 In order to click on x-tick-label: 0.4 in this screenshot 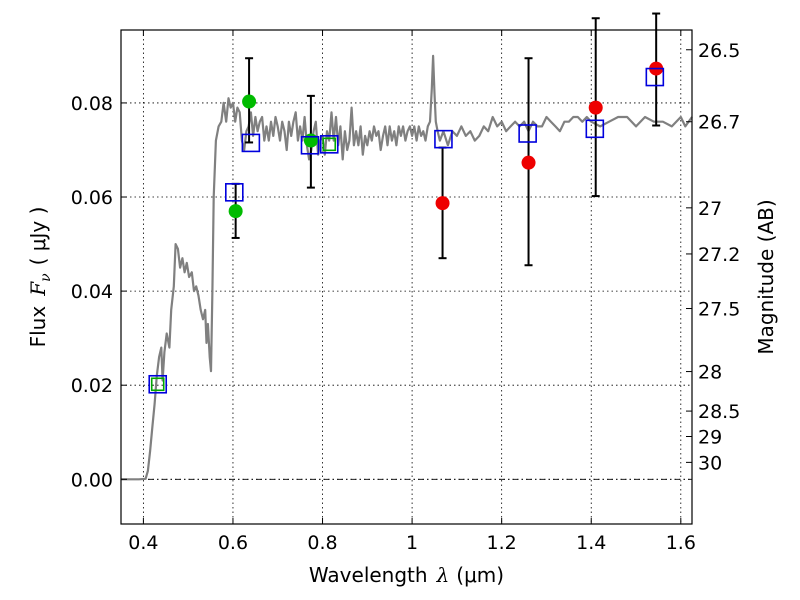, I will do `click(143, 543)`.